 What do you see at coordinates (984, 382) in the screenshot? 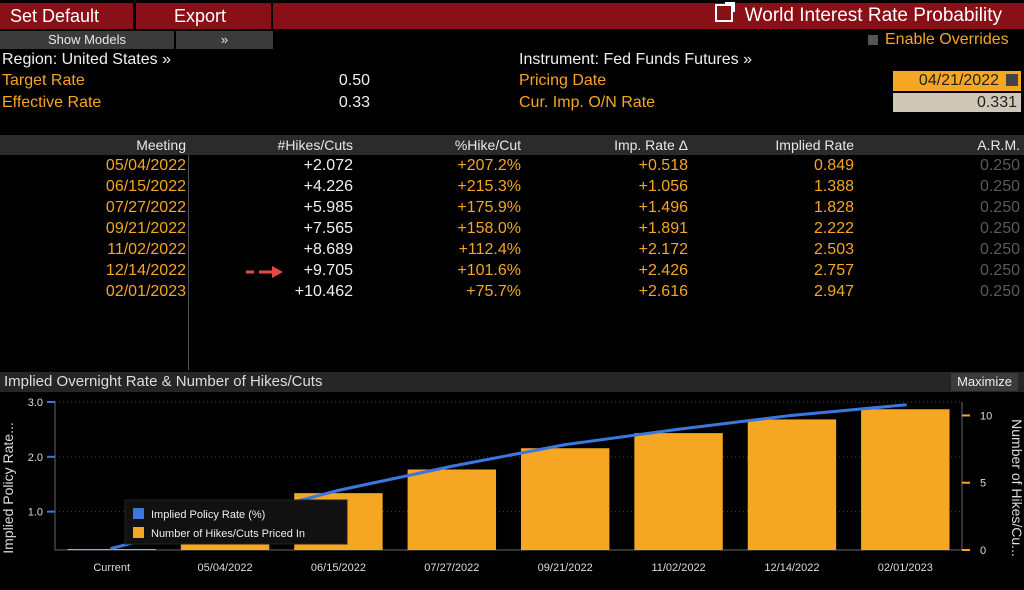
I see `maximize-button: Maximize` at bounding box center [984, 382].